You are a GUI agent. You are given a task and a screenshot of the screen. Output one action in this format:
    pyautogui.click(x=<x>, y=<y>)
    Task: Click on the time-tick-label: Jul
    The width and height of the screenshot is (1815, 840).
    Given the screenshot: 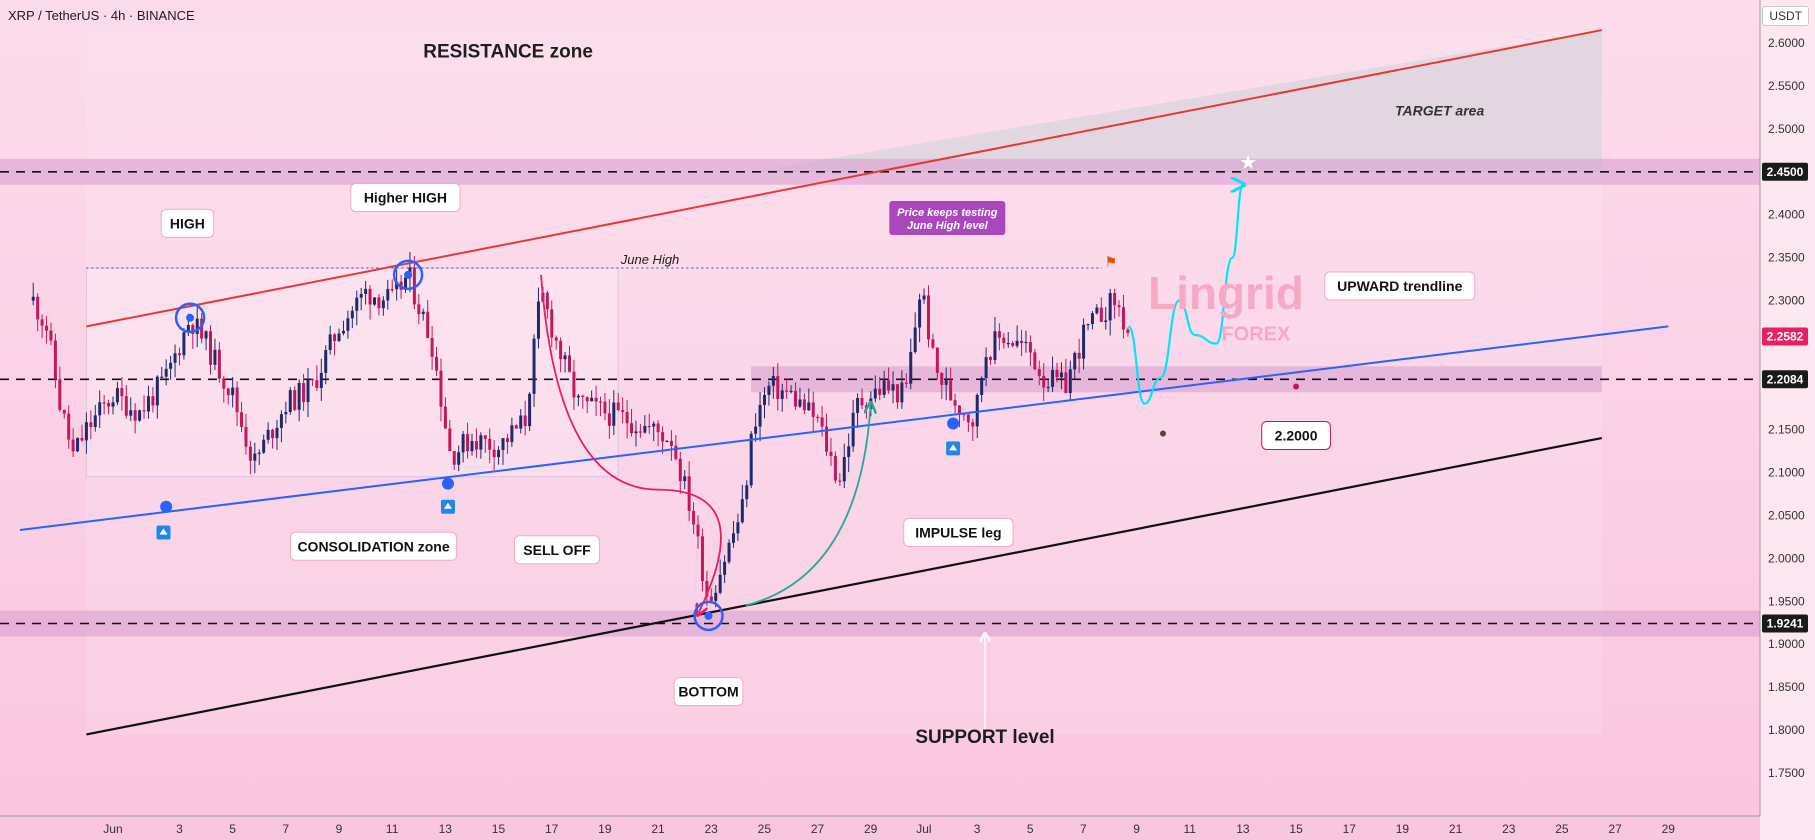 What is the action you would take?
    pyautogui.click(x=923, y=829)
    